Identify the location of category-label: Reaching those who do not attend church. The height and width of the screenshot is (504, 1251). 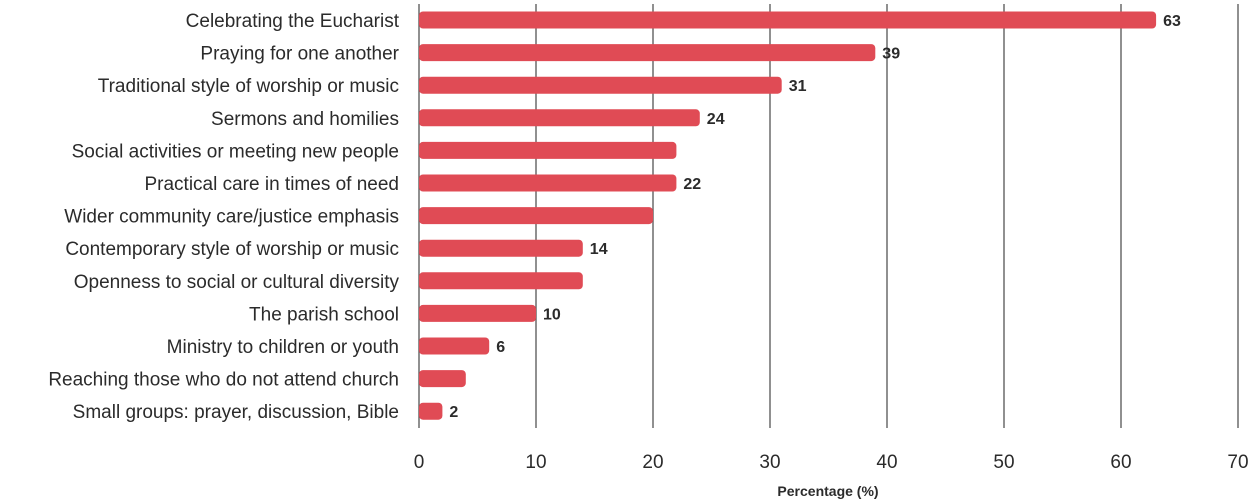
(223, 380).